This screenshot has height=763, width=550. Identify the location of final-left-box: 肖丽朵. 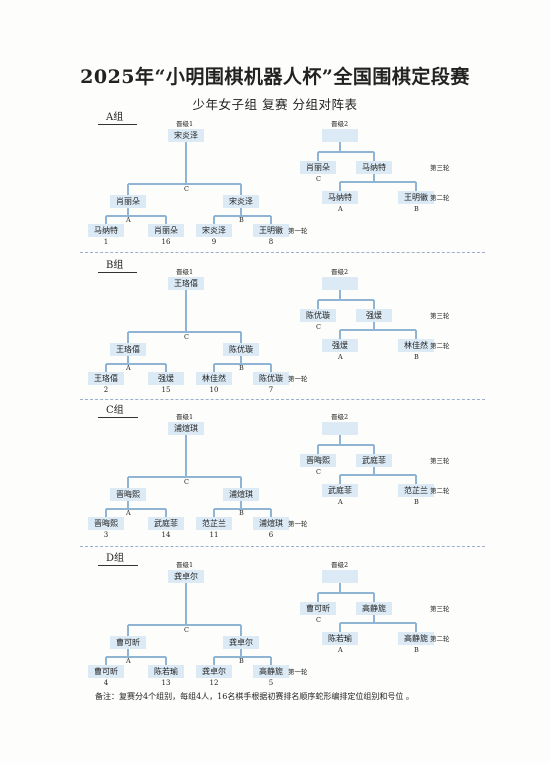
(128, 201).